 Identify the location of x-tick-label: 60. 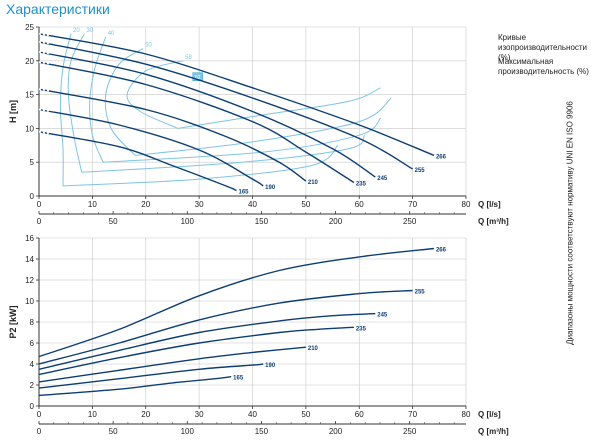
(359, 204).